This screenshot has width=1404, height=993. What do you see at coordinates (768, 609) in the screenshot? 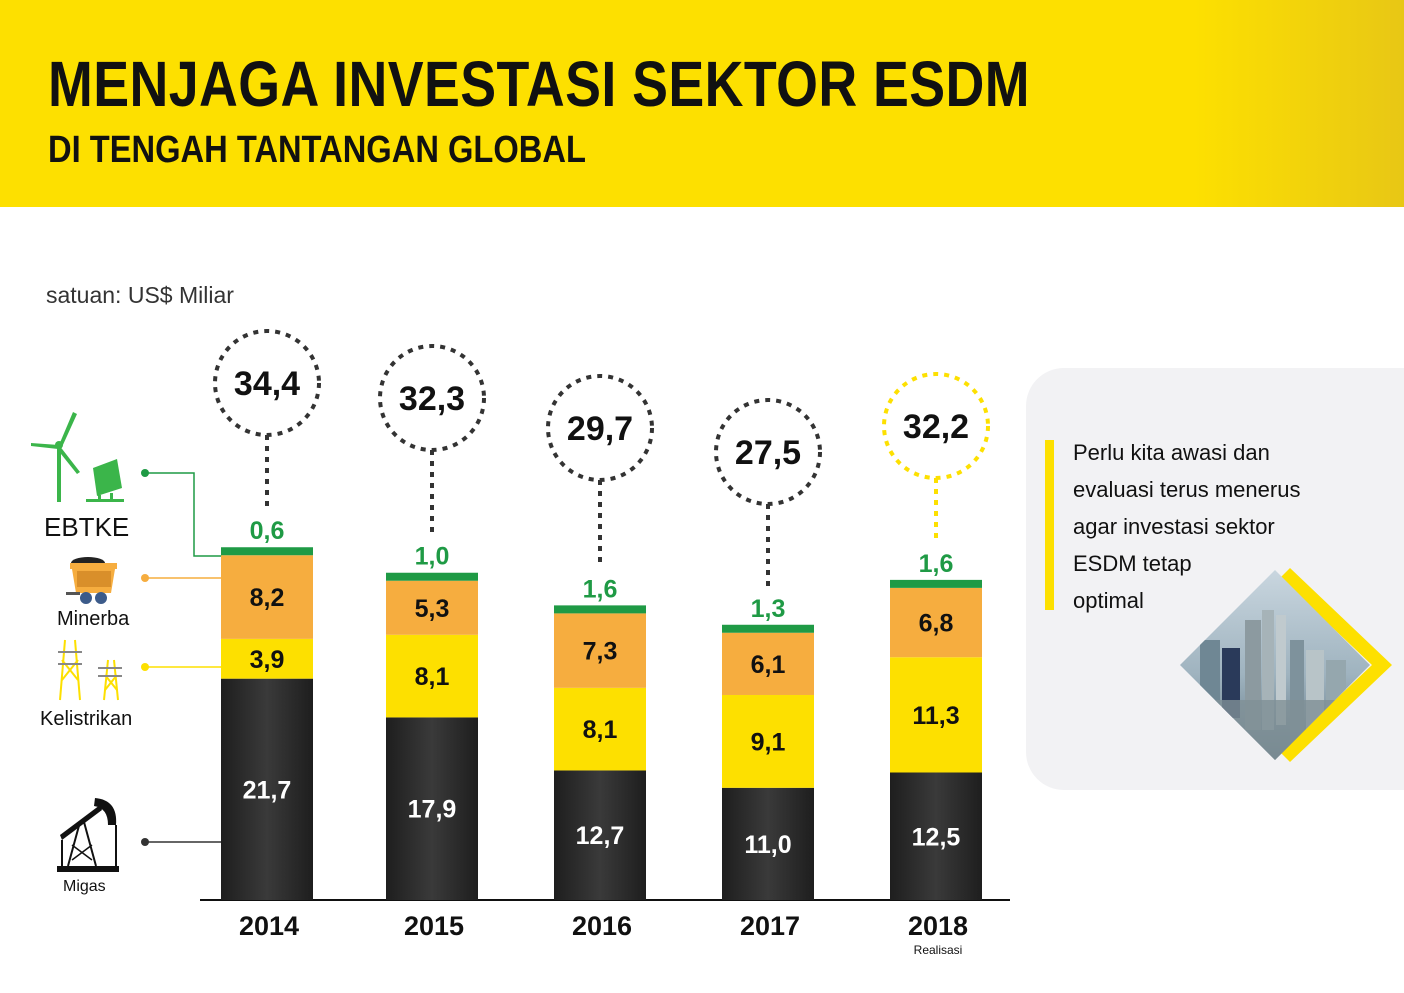
I see `data-label-ebtke: 1,3` at bounding box center [768, 609].